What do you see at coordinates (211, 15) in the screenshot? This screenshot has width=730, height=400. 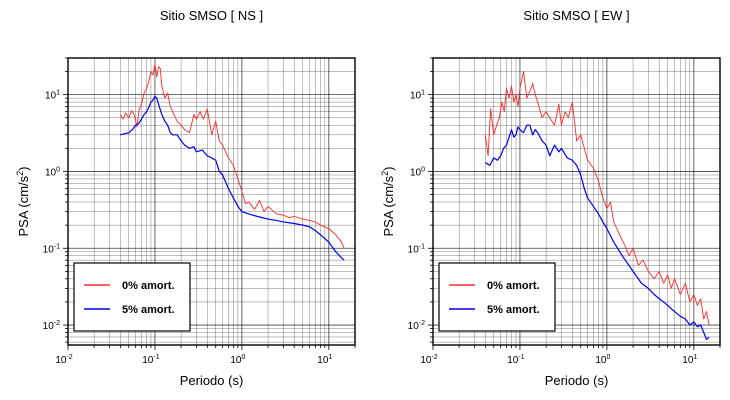 I see `chart-title: Sitio SMSO [ NS ]` at bounding box center [211, 15].